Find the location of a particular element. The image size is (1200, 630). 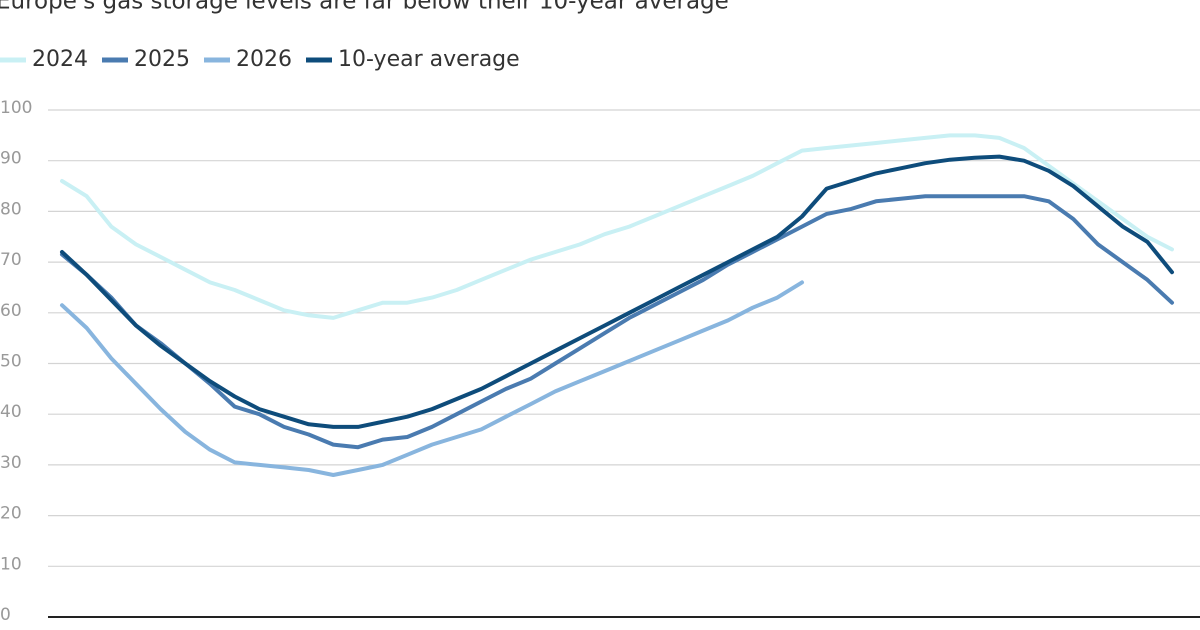

legend-label: 2024 is located at coordinates (60, 59).